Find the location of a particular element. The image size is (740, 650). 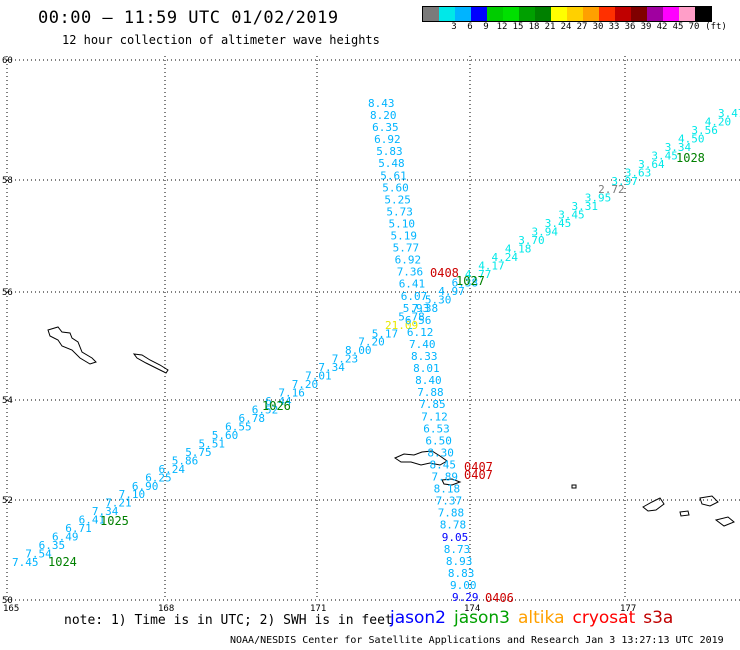

wave-height-value: 3.97 is located at coordinates (624, 181).